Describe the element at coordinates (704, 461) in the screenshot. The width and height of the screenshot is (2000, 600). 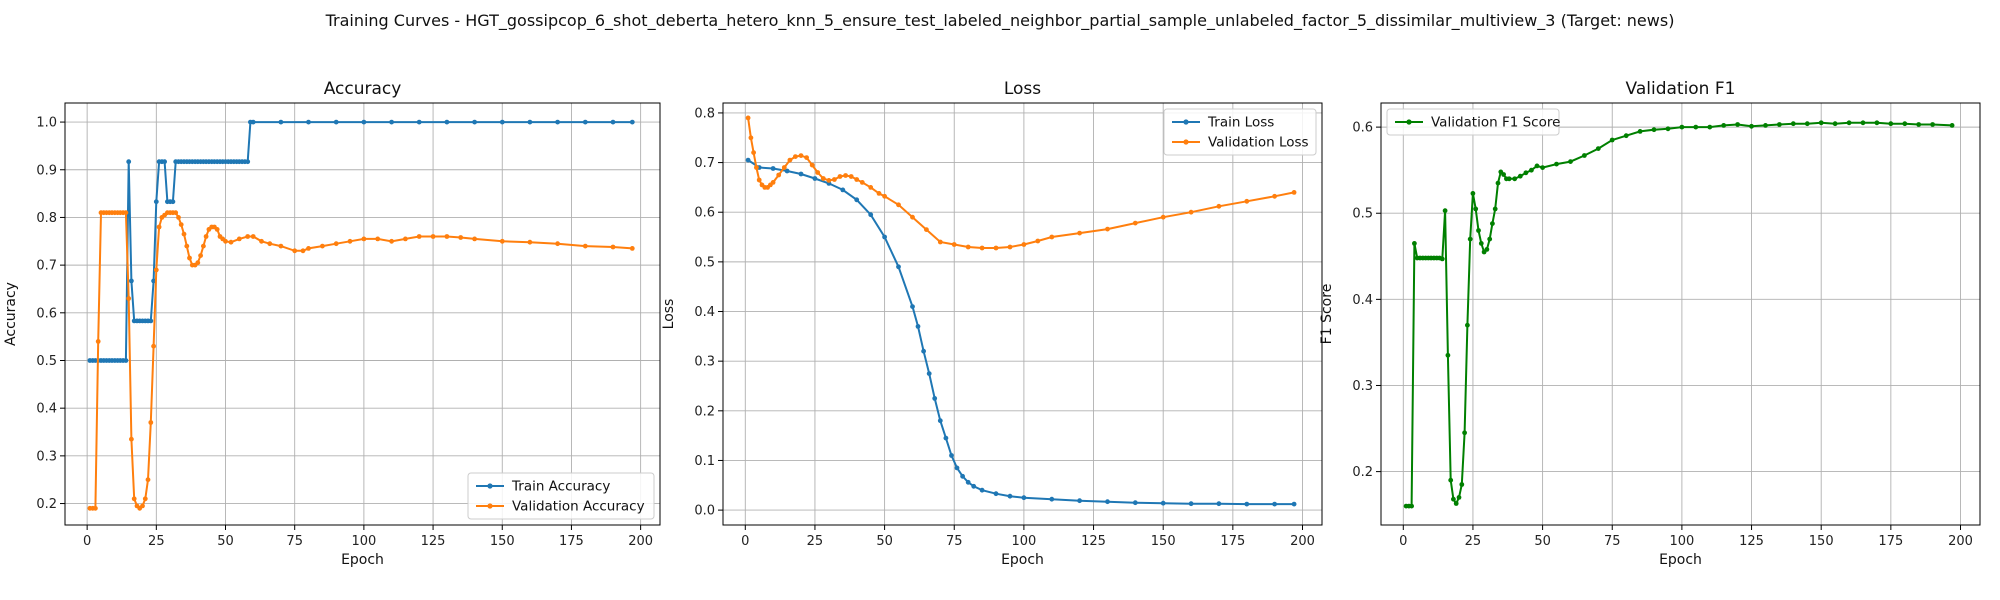
I see `y-tick-label: 0.1` at that location.